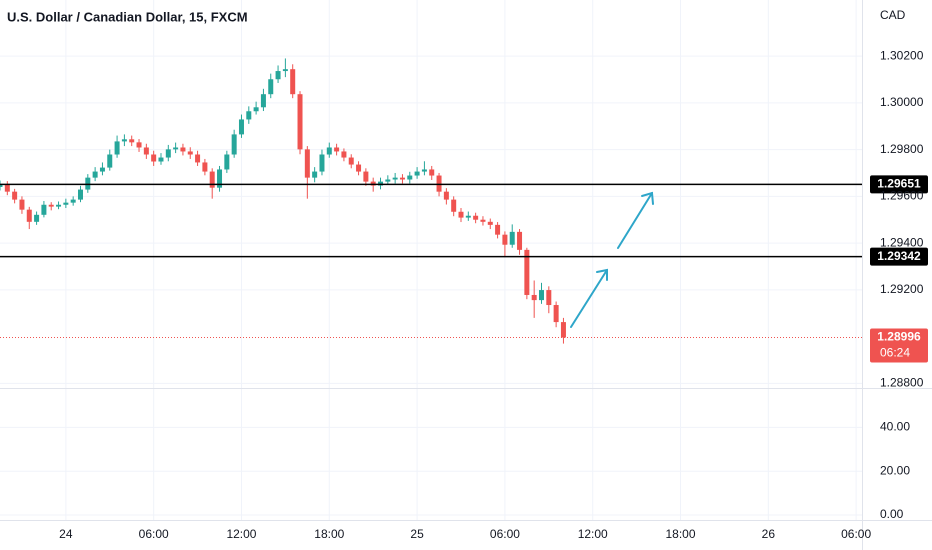 The image size is (932, 550). I want to click on level-tag-label: 1.29651, so click(899, 184).